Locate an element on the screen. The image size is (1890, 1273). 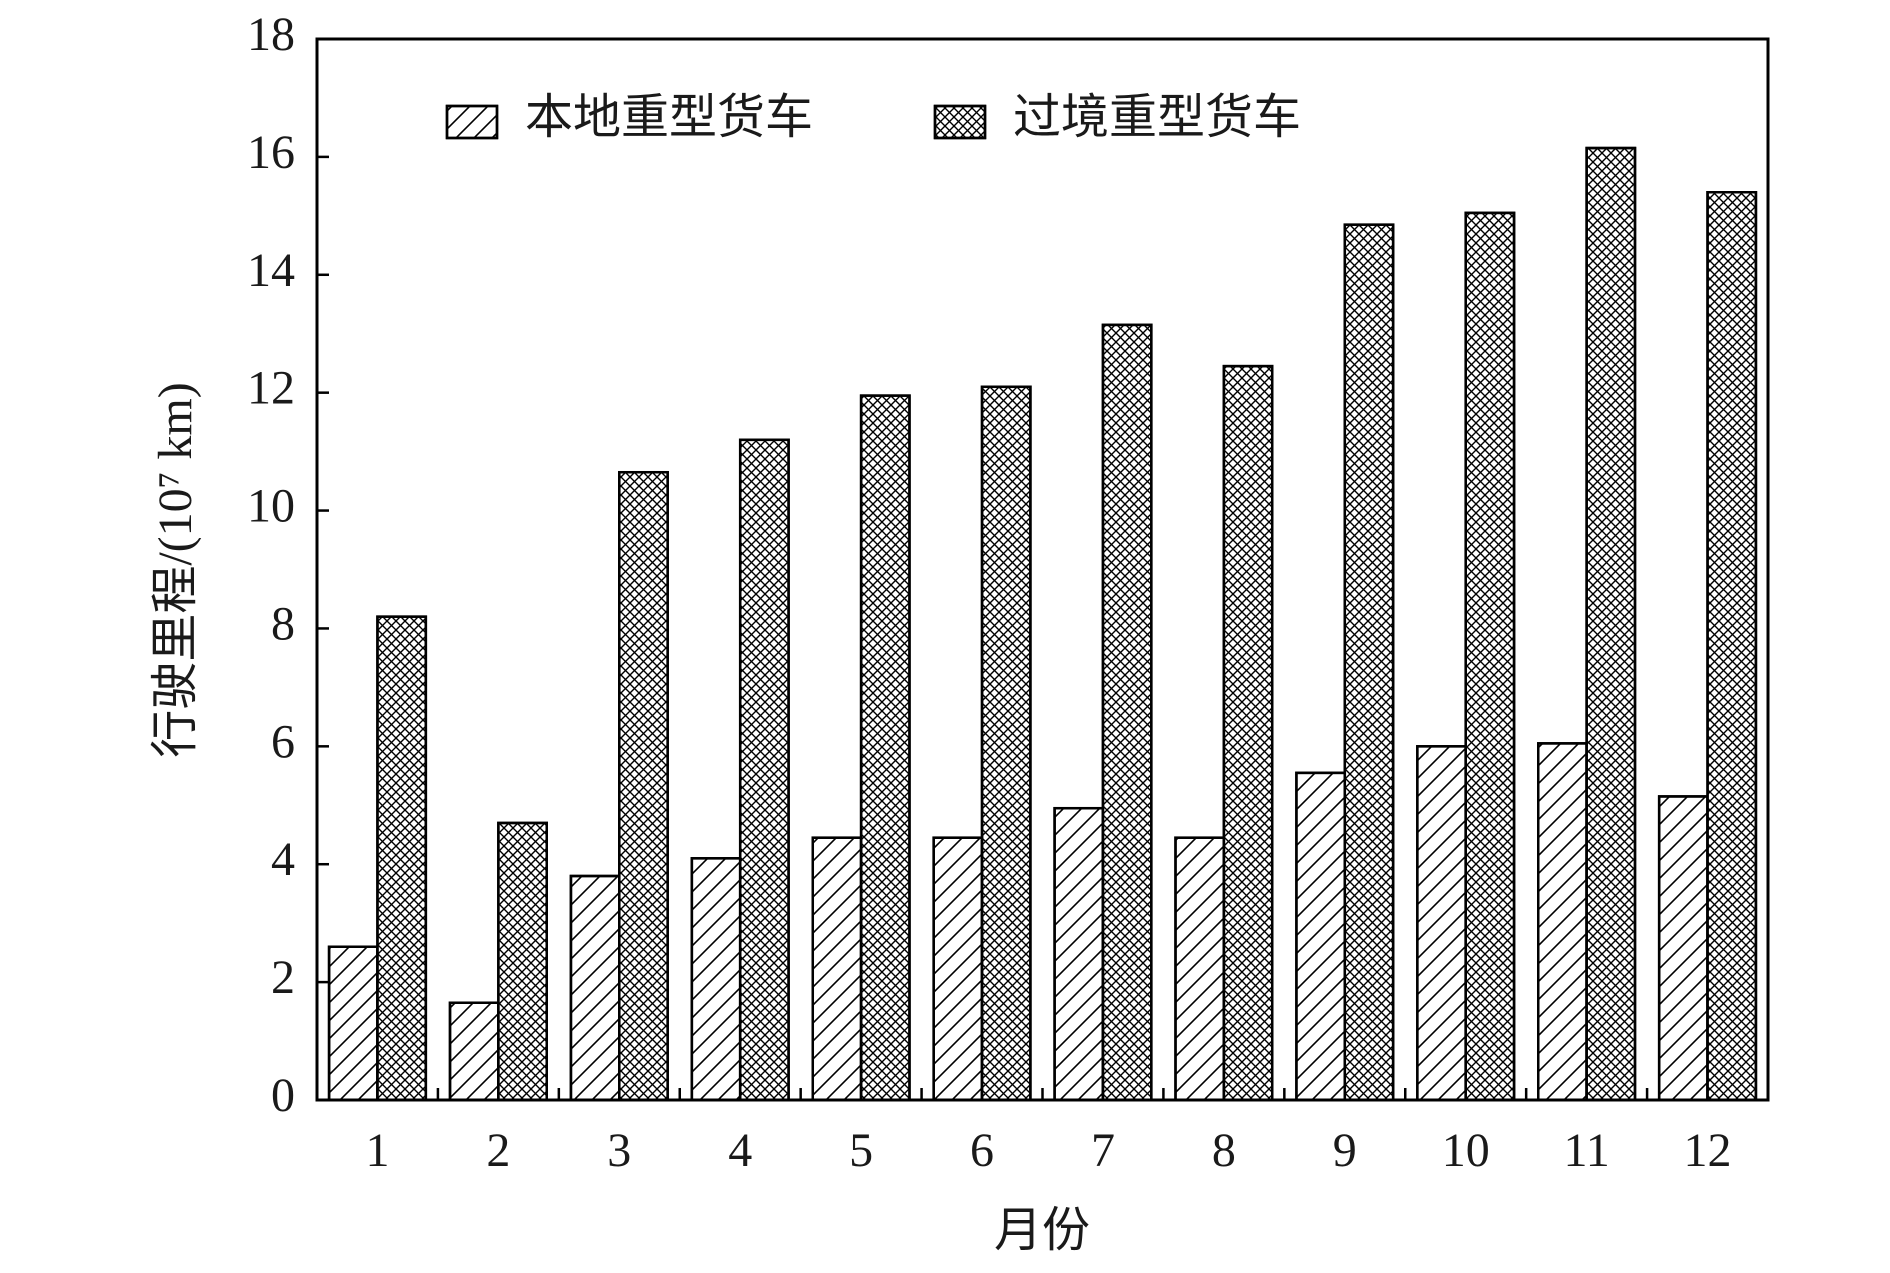
legend-label: 过境重型货车 is located at coordinates (1157, 117).